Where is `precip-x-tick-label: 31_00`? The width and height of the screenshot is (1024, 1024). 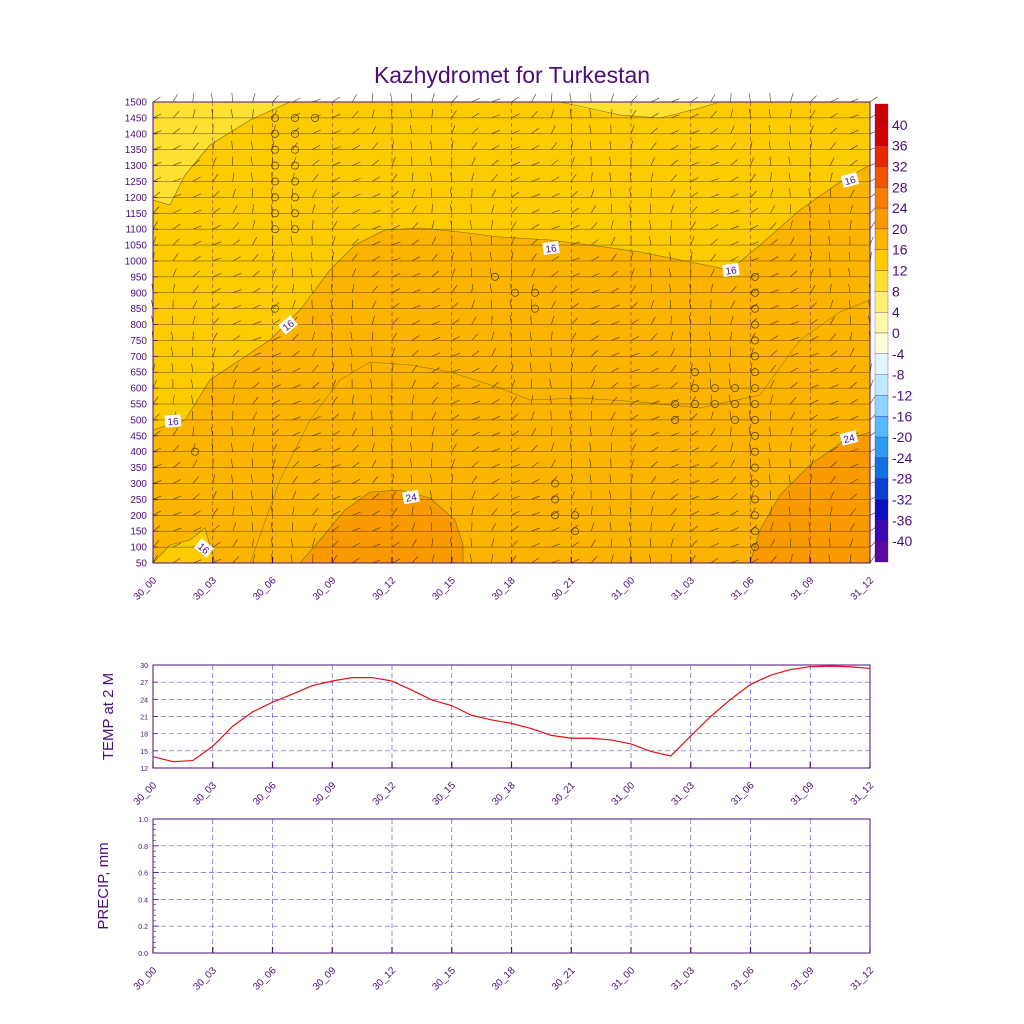
precip-x-tick-label: 31_00 is located at coordinates (624, 979).